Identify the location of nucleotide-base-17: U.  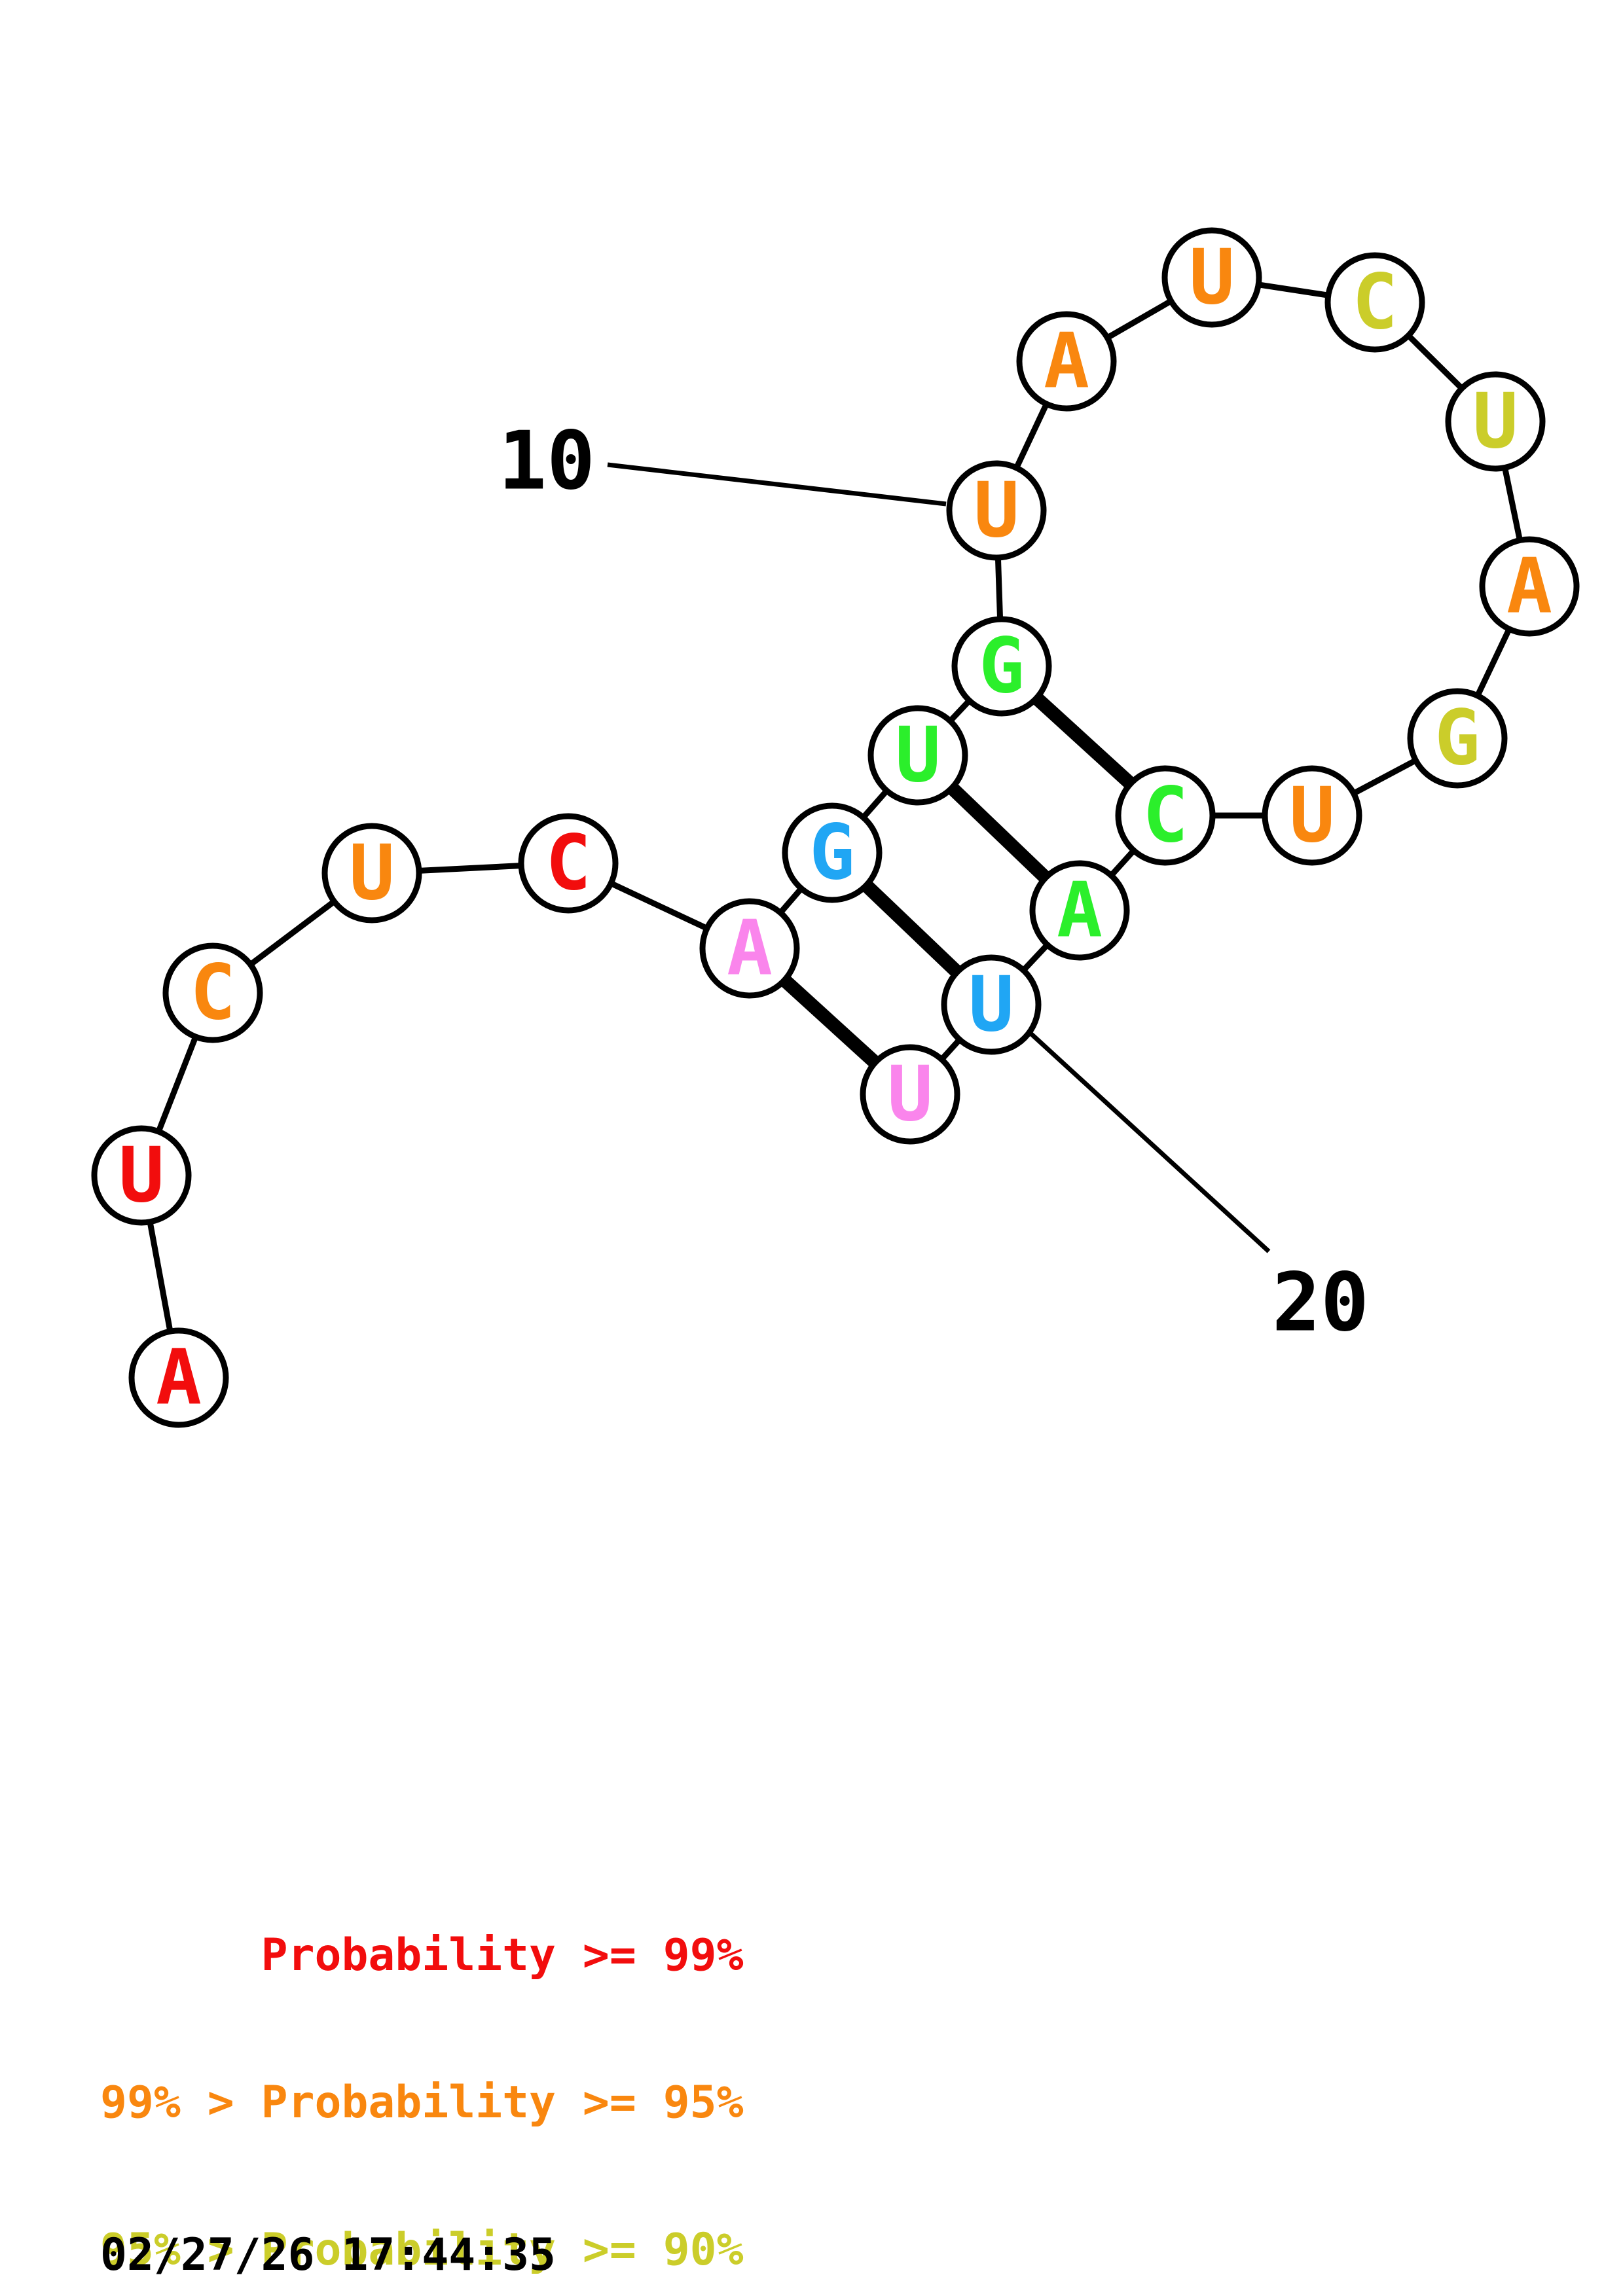
(1312, 816).